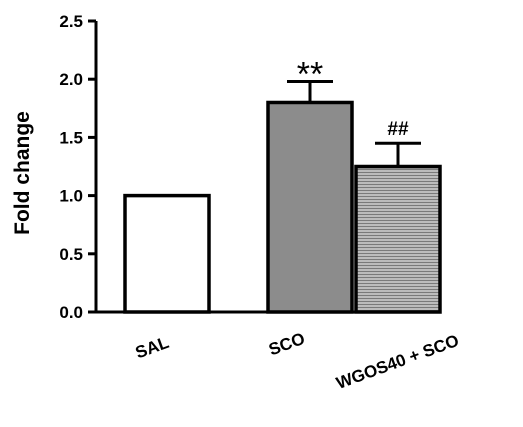 Image resolution: width=523 pixels, height=427 pixels. Describe the element at coordinates (71, 254) in the screenshot. I see `y-tick-label: 0.5` at that location.